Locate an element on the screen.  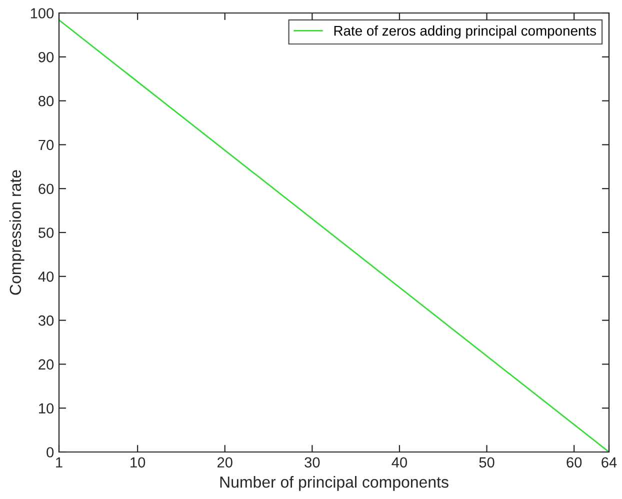
y-tick-label: 50 is located at coordinates (46, 233).